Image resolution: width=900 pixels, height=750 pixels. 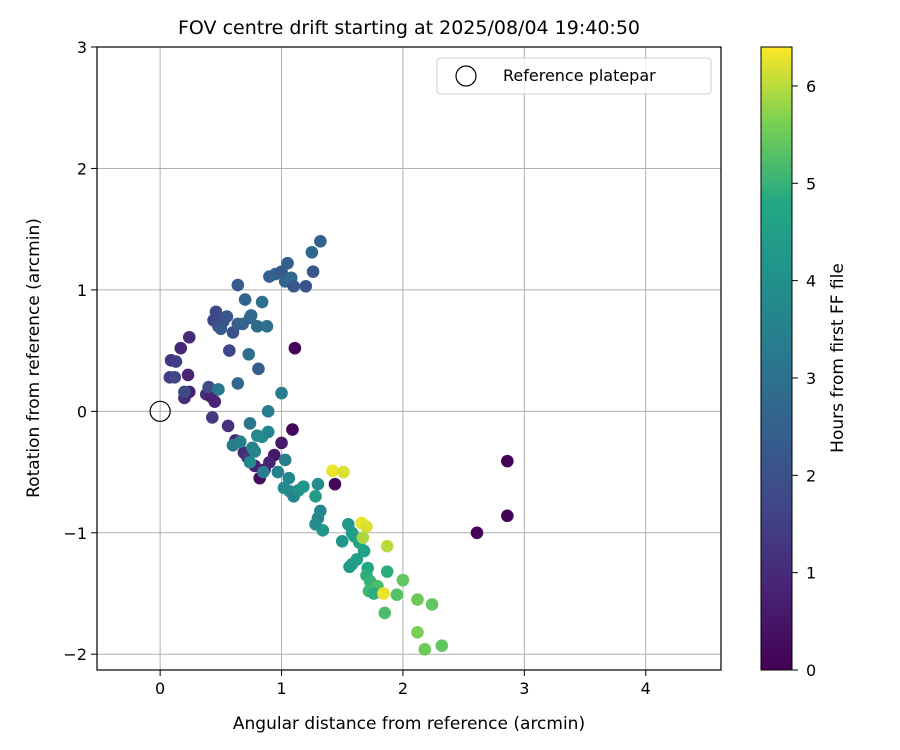 What do you see at coordinates (838, 358) in the screenshot?
I see `colorbar-label: Hours from first FF file` at bounding box center [838, 358].